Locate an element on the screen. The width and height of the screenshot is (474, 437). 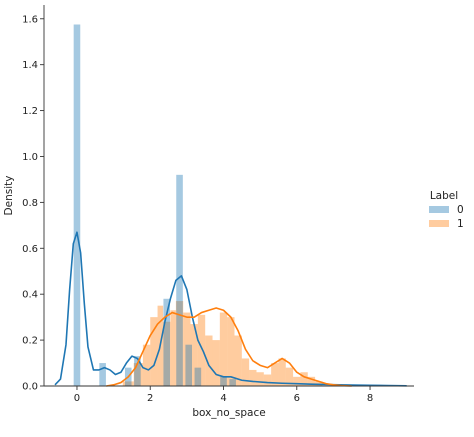
x-tick-label-2: 4 is located at coordinates (223, 398).